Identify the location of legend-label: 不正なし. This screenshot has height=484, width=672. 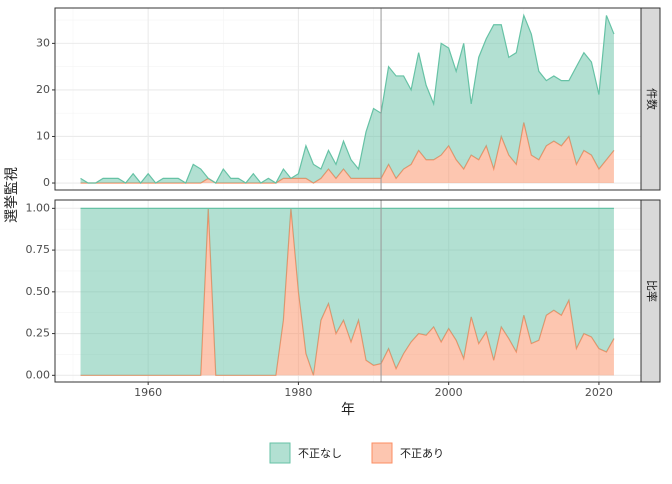
(320, 453).